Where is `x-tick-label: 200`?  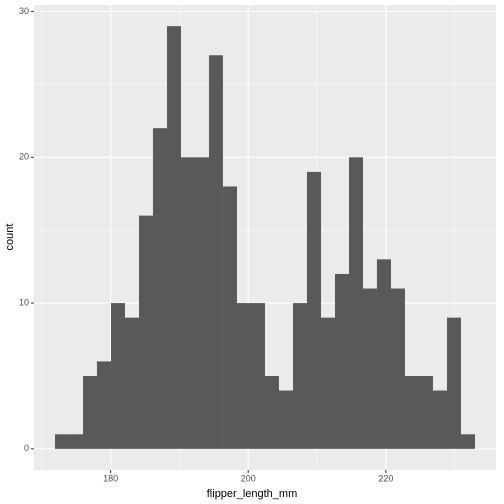
x-tick-label: 200 is located at coordinates (248, 478).